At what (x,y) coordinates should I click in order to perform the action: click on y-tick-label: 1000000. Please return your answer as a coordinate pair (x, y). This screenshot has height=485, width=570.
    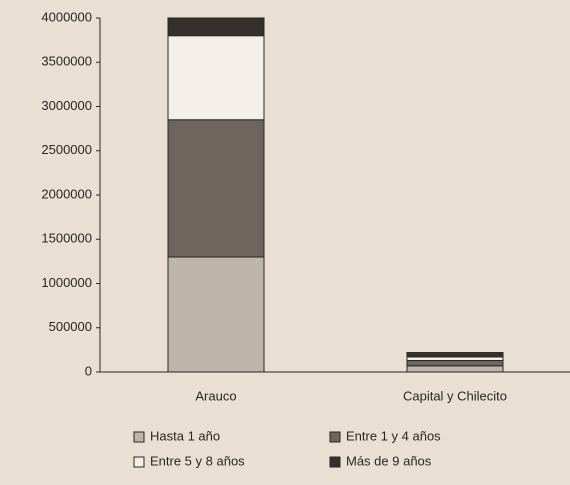
    Looking at the image, I should click on (66, 282).